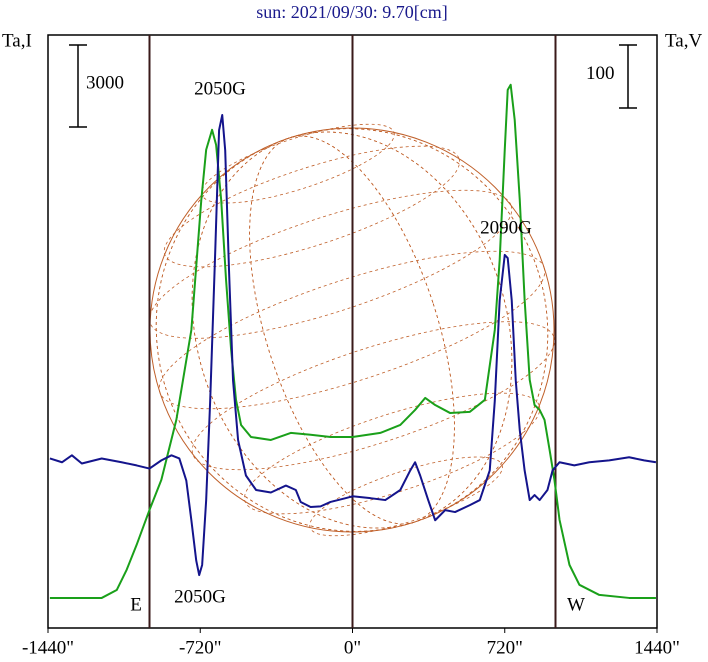 The height and width of the screenshot is (662, 708). What do you see at coordinates (200, 647) in the screenshot?
I see `x-tick-label: -720"` at bounding box center [200, 647].